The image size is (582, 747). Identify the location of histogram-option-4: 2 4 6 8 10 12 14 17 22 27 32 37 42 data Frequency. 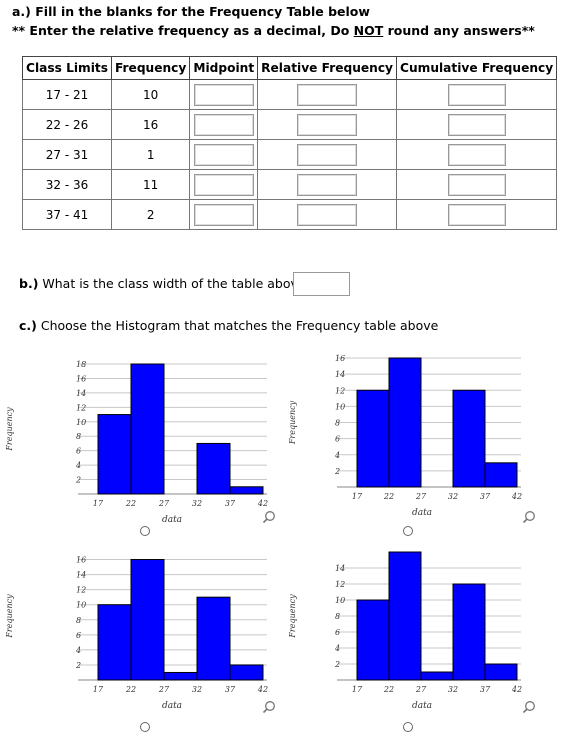
(405, 631).